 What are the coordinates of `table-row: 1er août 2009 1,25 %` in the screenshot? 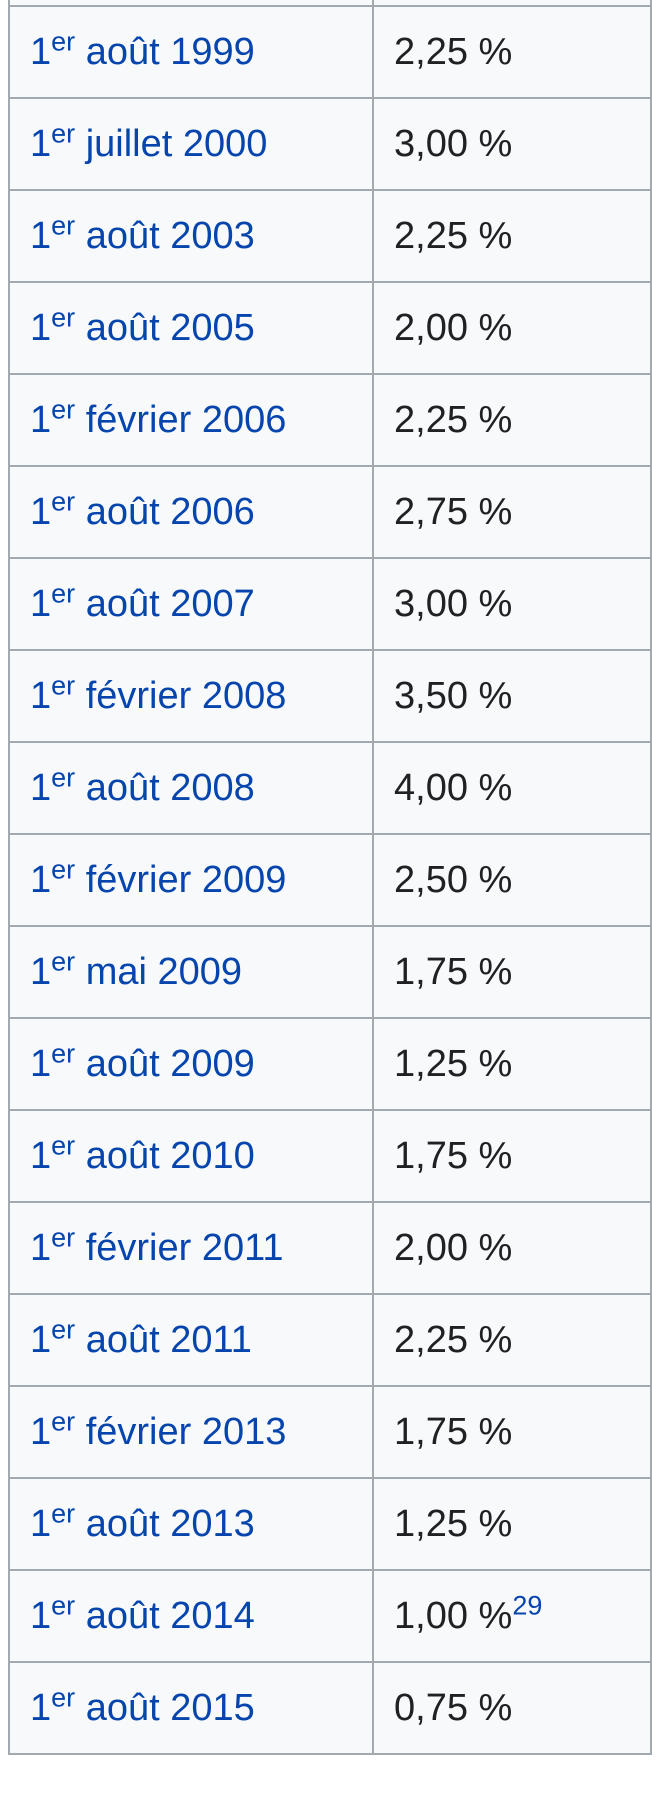 It's located at (330, 1064).